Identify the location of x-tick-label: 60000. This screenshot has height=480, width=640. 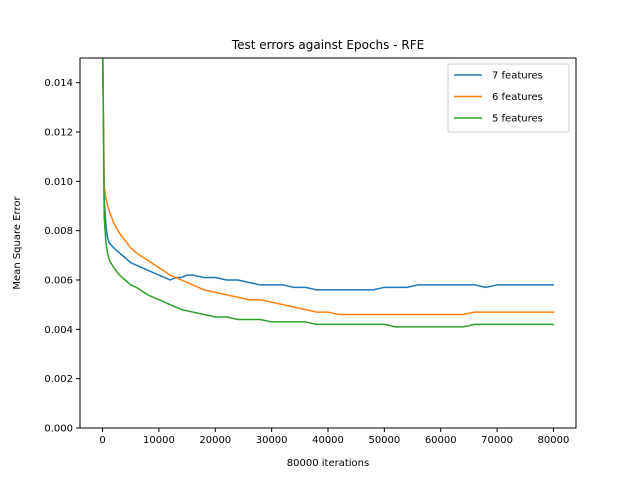
(441, 440).